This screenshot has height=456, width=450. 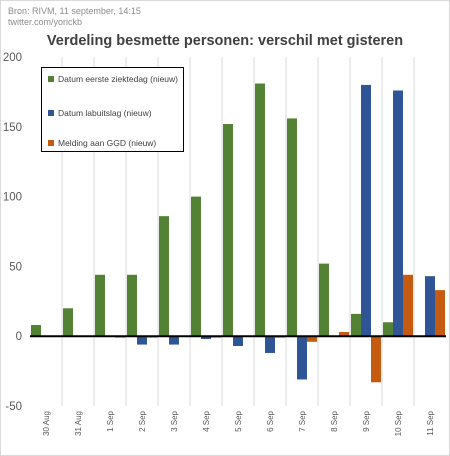 What do you see at coordinates (107, 143) in the screenshot?
I see `legend-label: Melding aan GGD (nieuw)` at bounding box center [107, 143].